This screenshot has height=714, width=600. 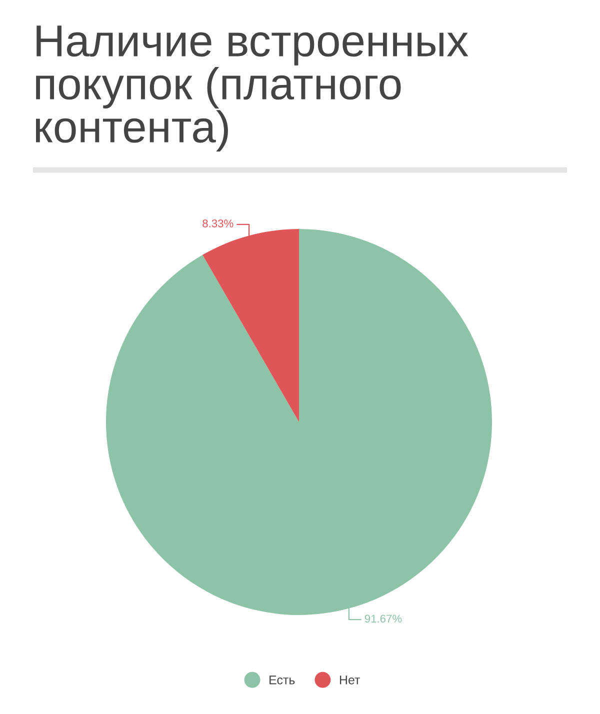 I want to click on chart-title: Наличие встроенных покупок (платного контента), so click(x=252, y=89).